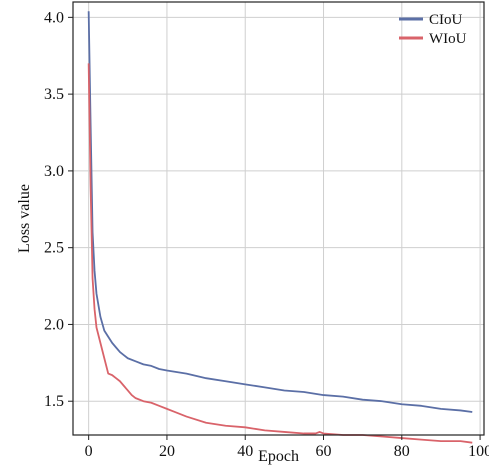  I want to click on x-tick-label: 80, so click(402, 451).